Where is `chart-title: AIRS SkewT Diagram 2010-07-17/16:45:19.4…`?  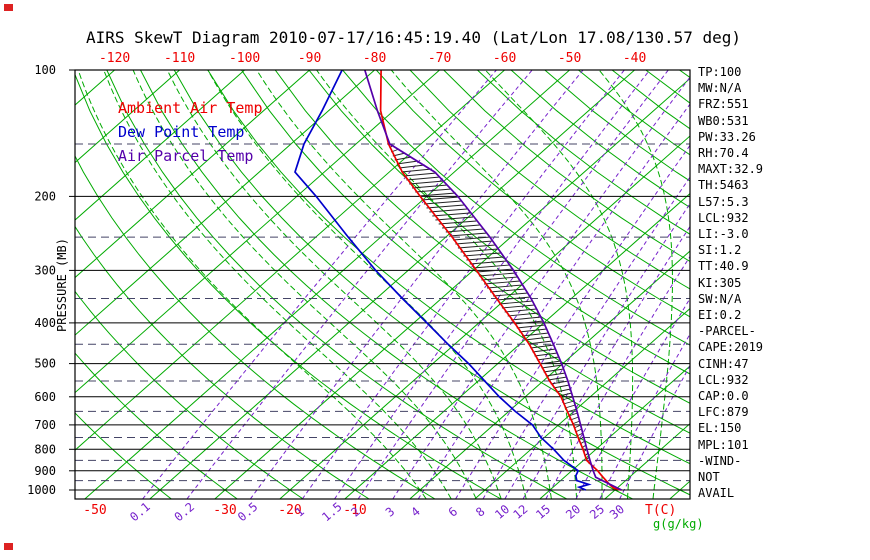
chart-title: AIRS SkewT Diagram 2010-07-17/16:45:19.4… is located at coordinates (414, 37).